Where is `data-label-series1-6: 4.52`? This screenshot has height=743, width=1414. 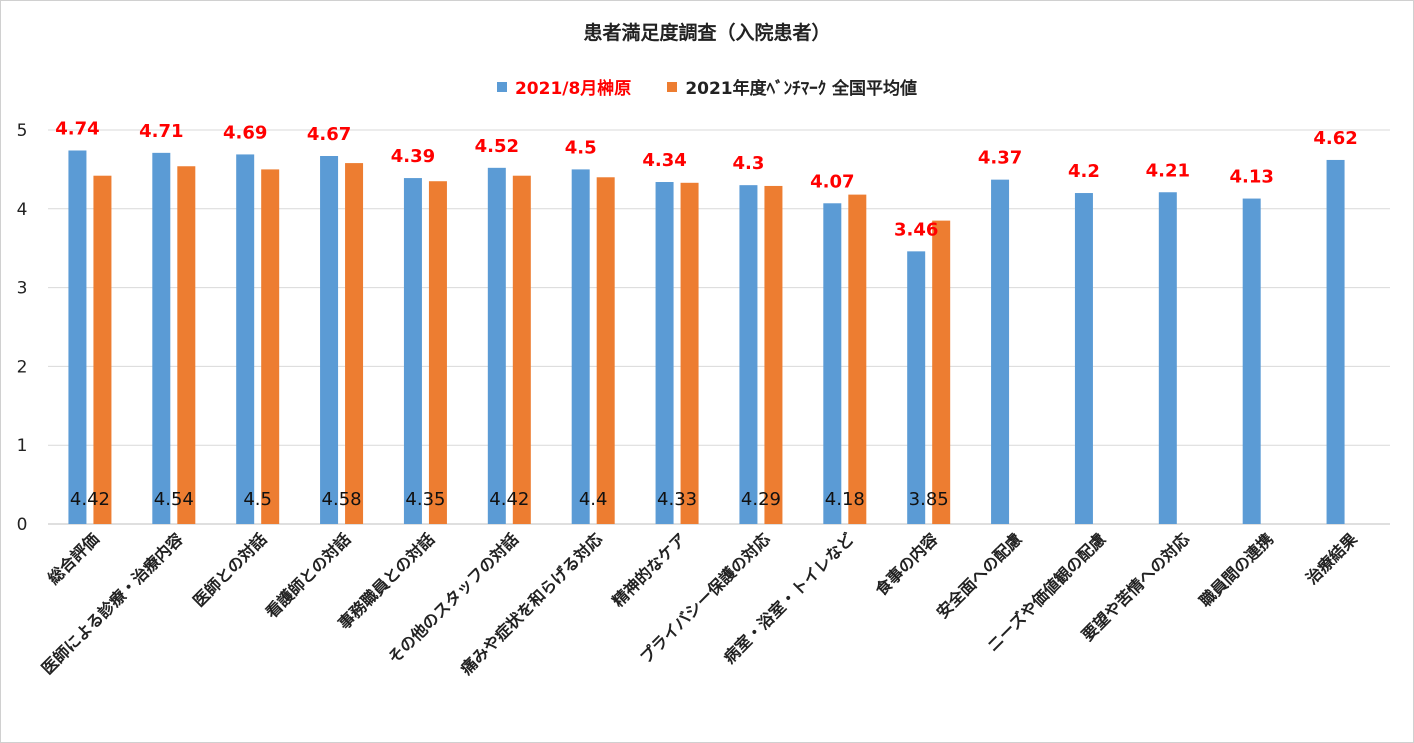
data-label-series1-6: 4.52 is located at coordinates (497, 146).